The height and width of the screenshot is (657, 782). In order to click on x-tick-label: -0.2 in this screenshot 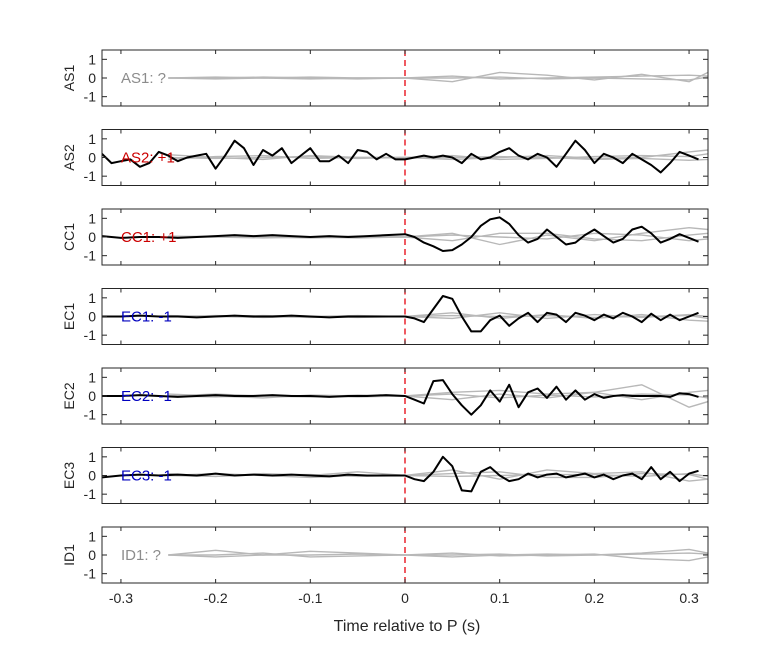, I will do `click(216, 598)`.